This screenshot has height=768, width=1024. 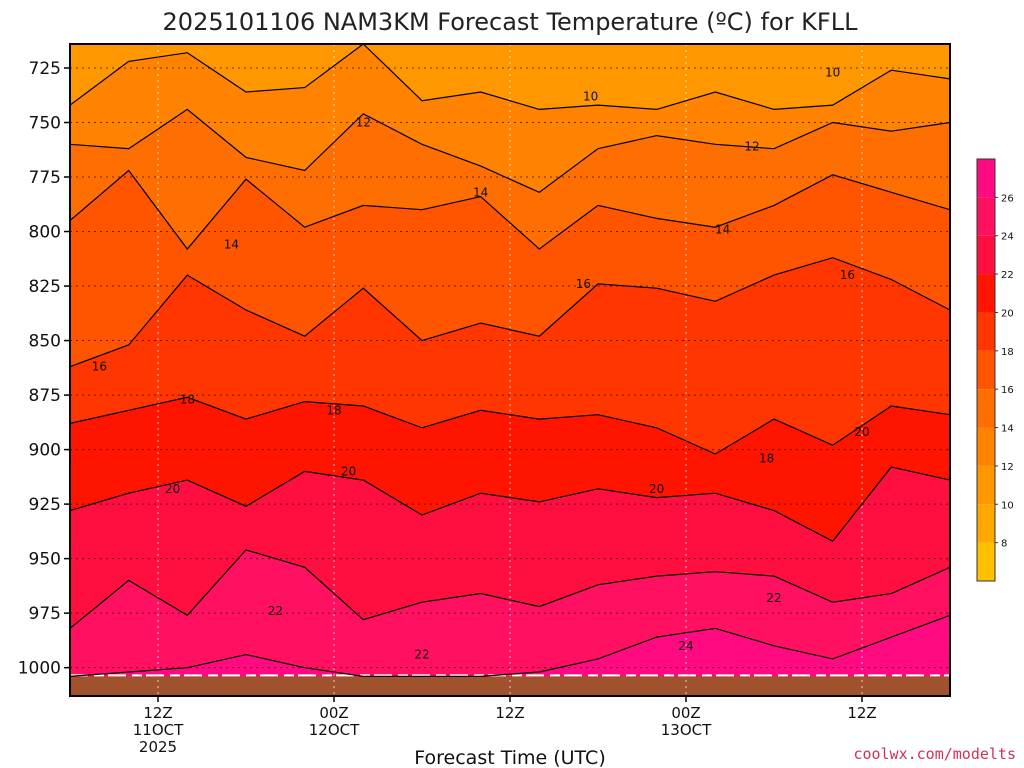 I want to click on colorbar-label: 18, so click(x=1007, y=352).